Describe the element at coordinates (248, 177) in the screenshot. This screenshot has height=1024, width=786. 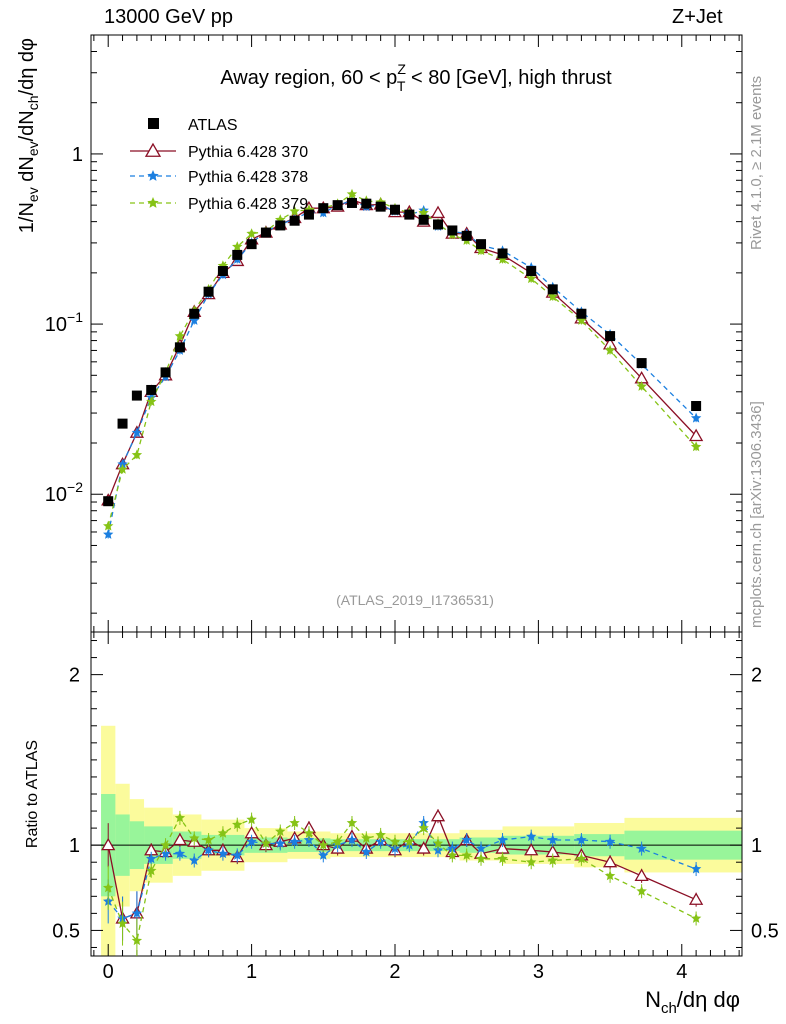
I see `legend-label: Pythia 6.428 378` at that location.